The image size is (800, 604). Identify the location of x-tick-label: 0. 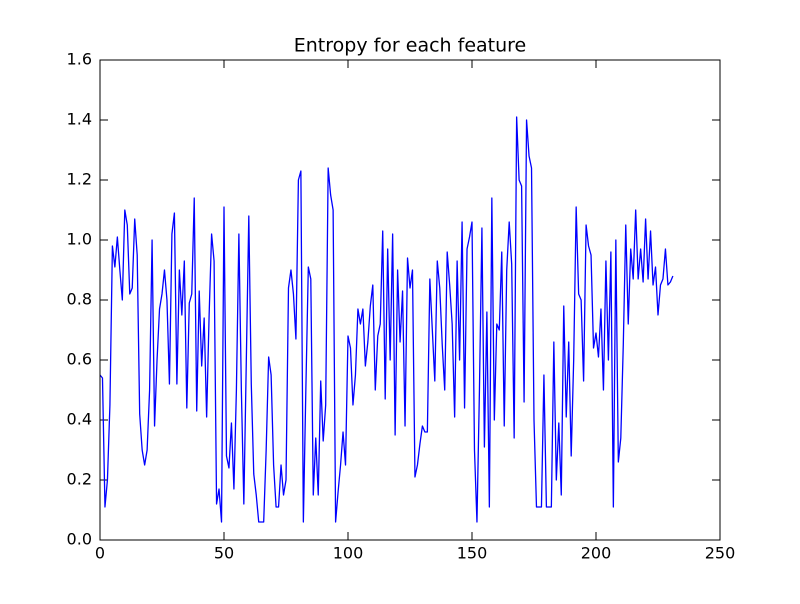
(100, 553).